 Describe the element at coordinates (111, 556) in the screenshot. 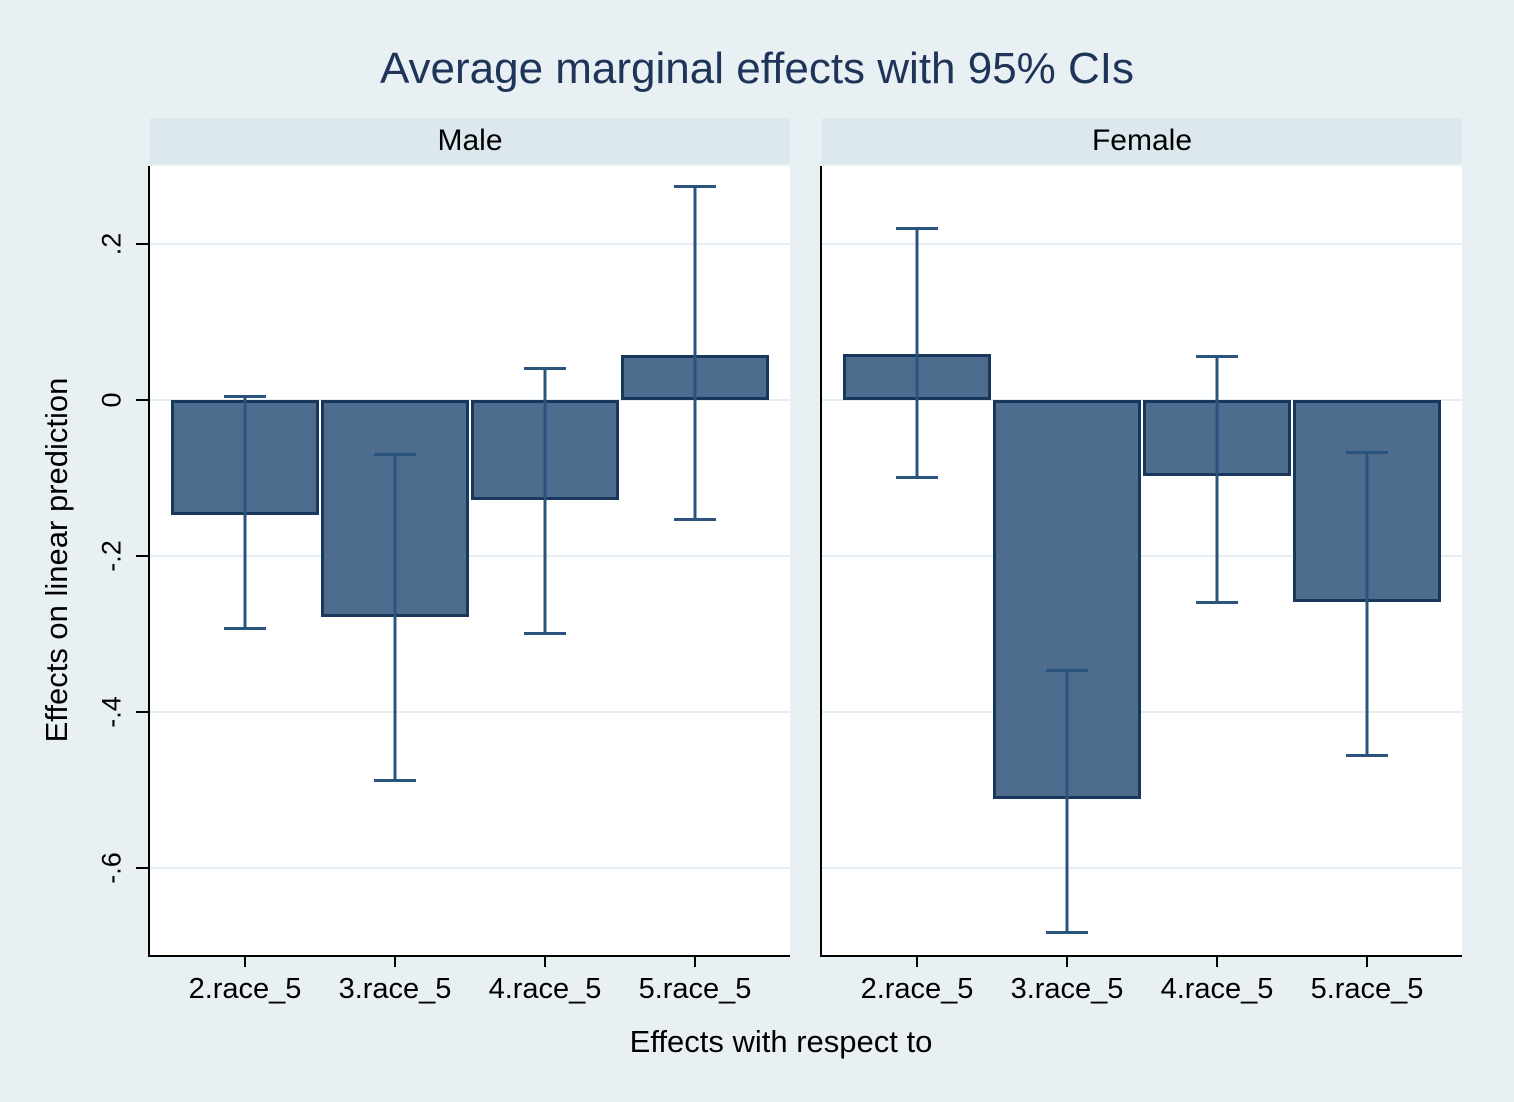

I see `y-tick-label: -.2` at that location.